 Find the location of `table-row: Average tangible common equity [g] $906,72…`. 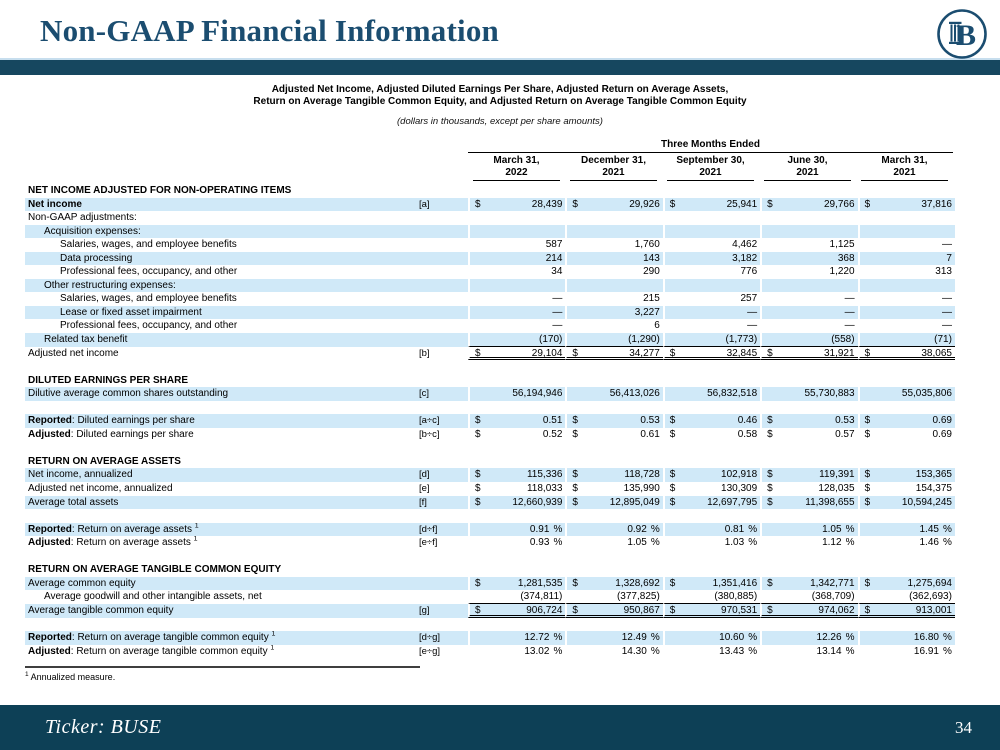

table-row: Average tangible common equity [g] $906,72… is located at coordinates (490, 610).